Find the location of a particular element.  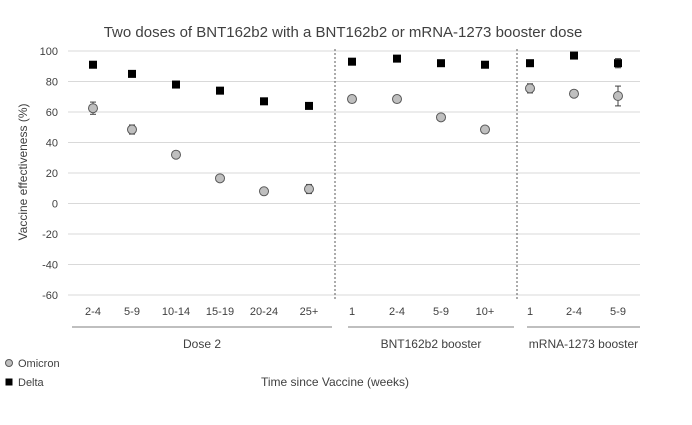

group-label: BNT162b2 booster is located at coordinates (431, 344).